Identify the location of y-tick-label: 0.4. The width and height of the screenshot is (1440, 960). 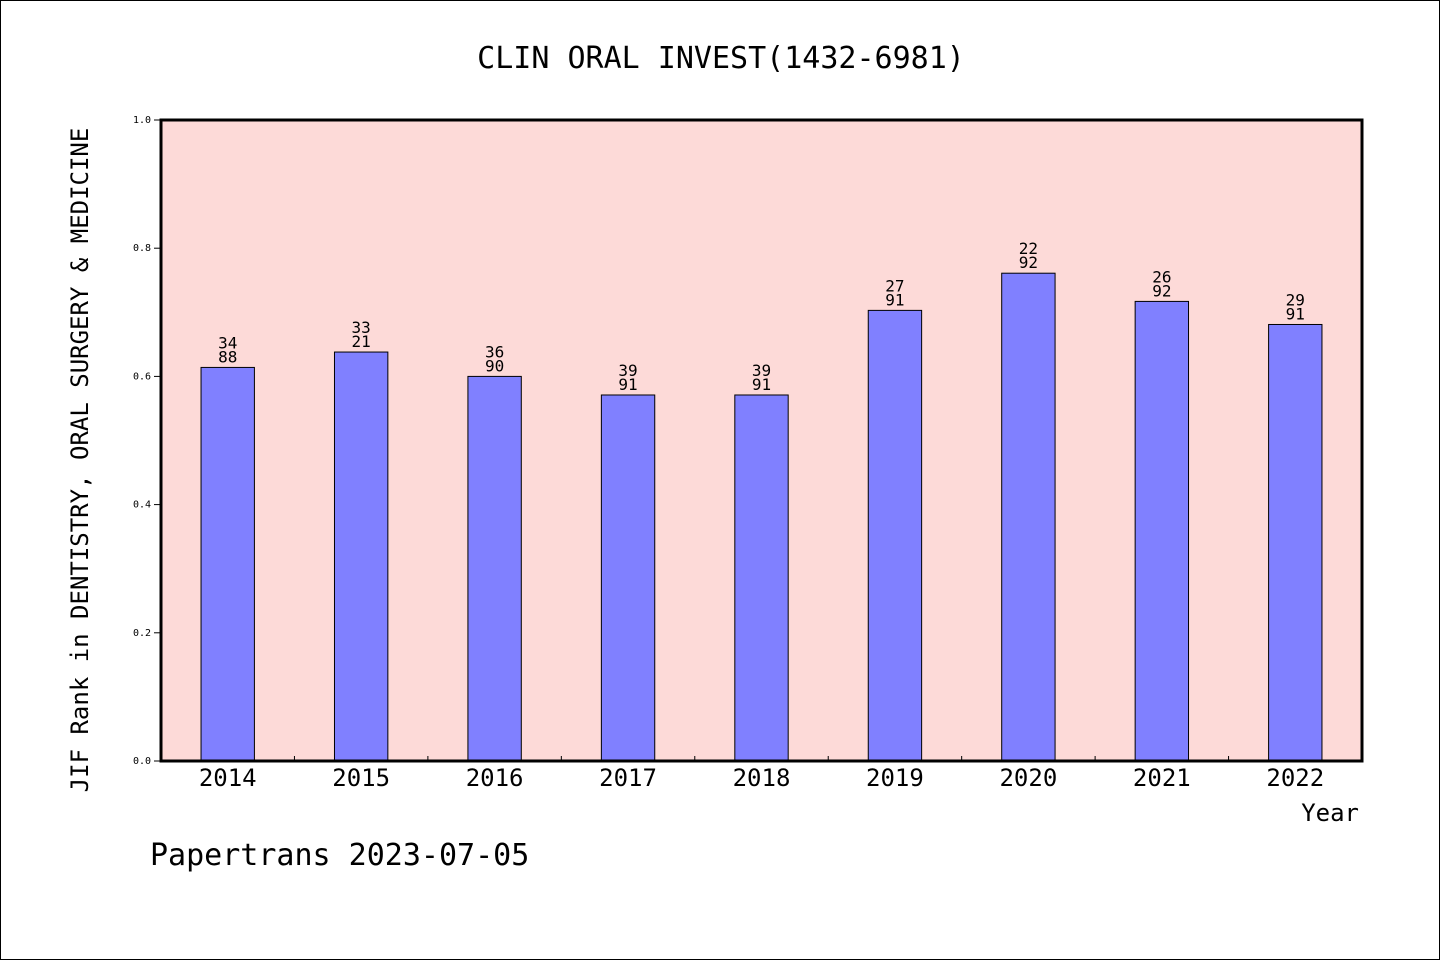
(142, 505).